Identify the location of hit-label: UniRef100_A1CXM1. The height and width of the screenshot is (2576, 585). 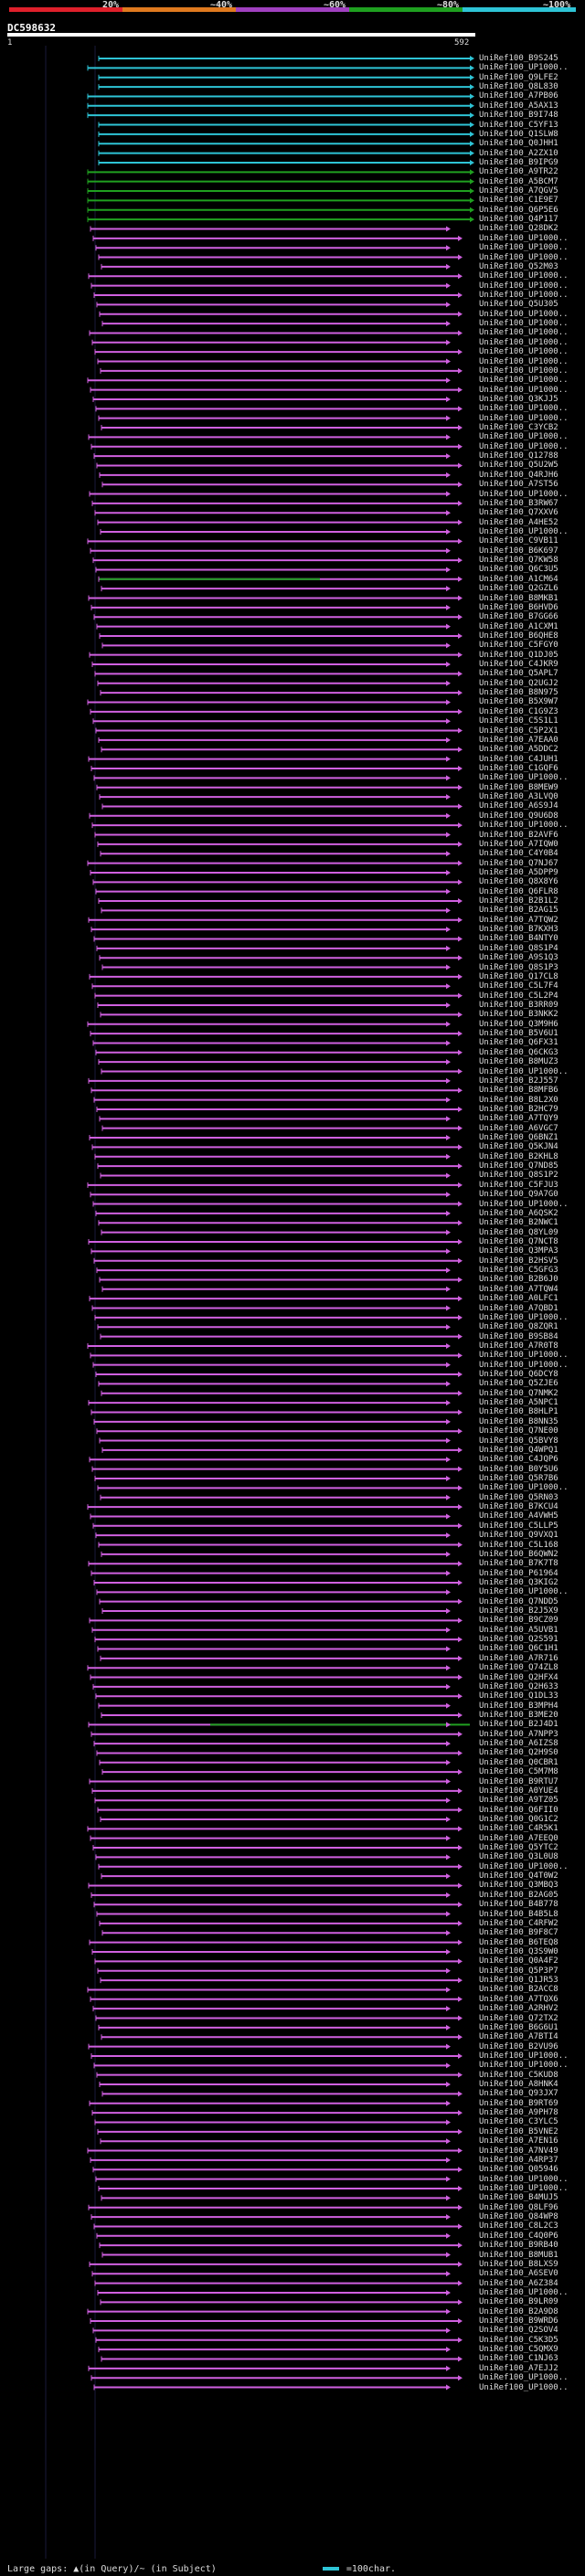
(518, 626).